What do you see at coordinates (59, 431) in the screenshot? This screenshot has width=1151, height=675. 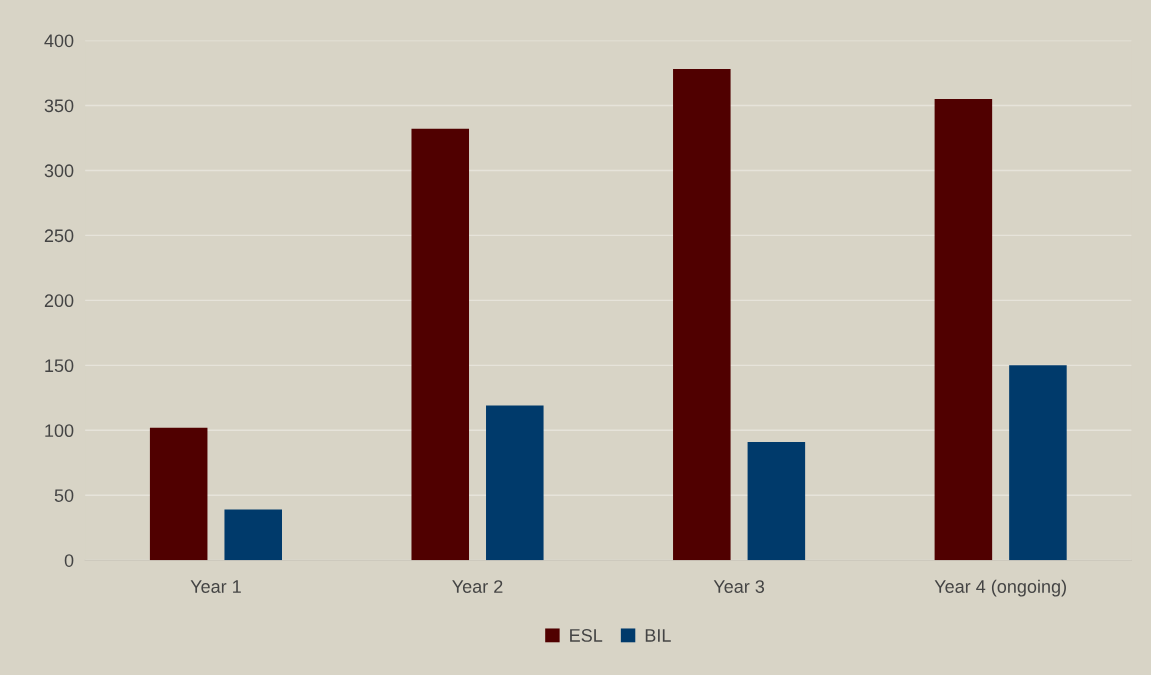 I see `y-tick-label: 100` at bounding box center [59, 431].